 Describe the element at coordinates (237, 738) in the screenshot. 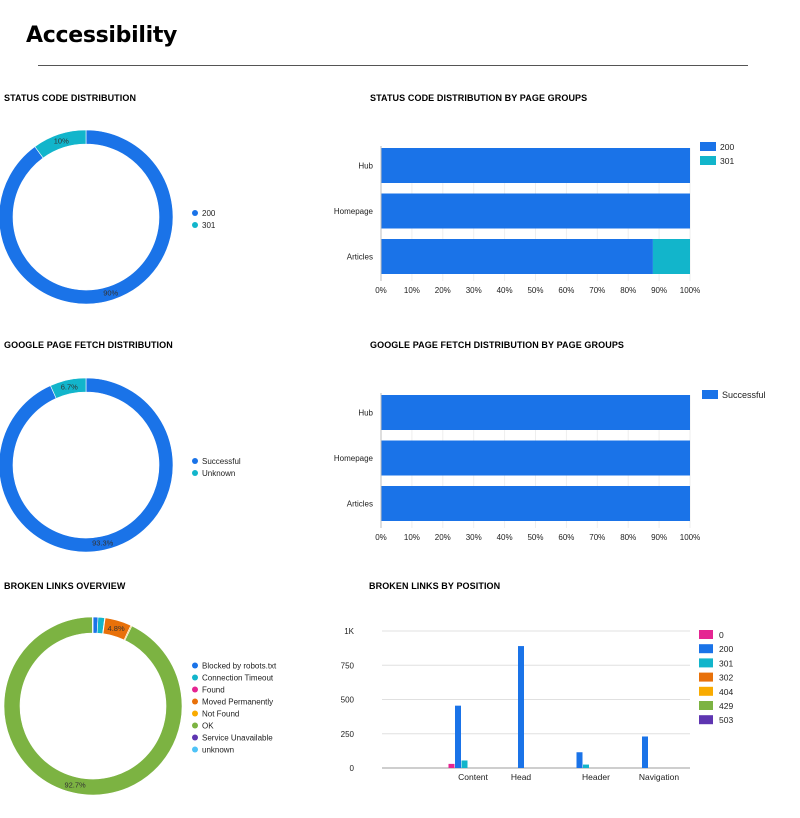

I see `legend-label-service-unavailable: Service Unavailable` at that location.